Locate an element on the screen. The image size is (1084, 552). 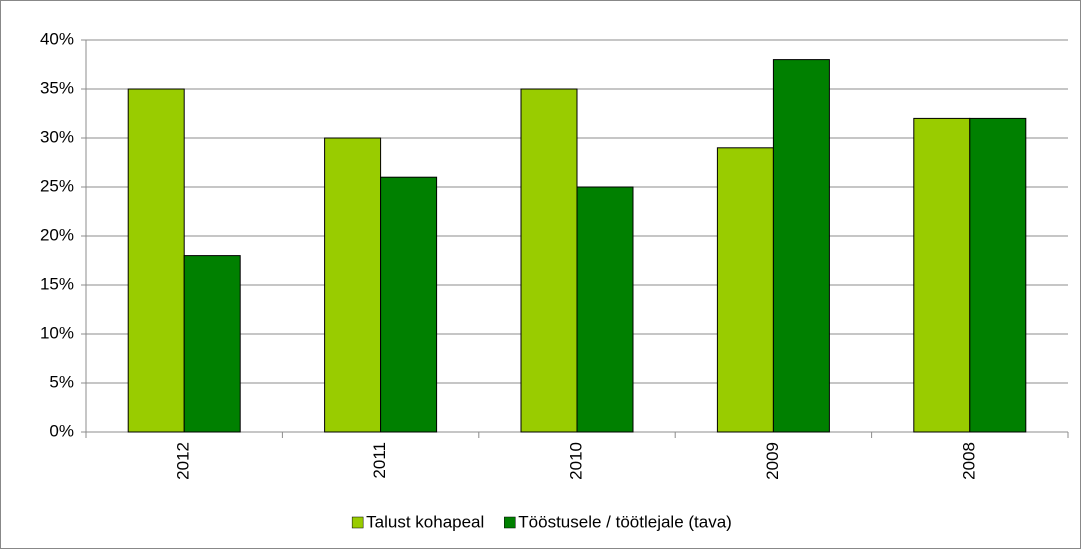
y-tick-label: 25% is located at coordinates (57, 185).